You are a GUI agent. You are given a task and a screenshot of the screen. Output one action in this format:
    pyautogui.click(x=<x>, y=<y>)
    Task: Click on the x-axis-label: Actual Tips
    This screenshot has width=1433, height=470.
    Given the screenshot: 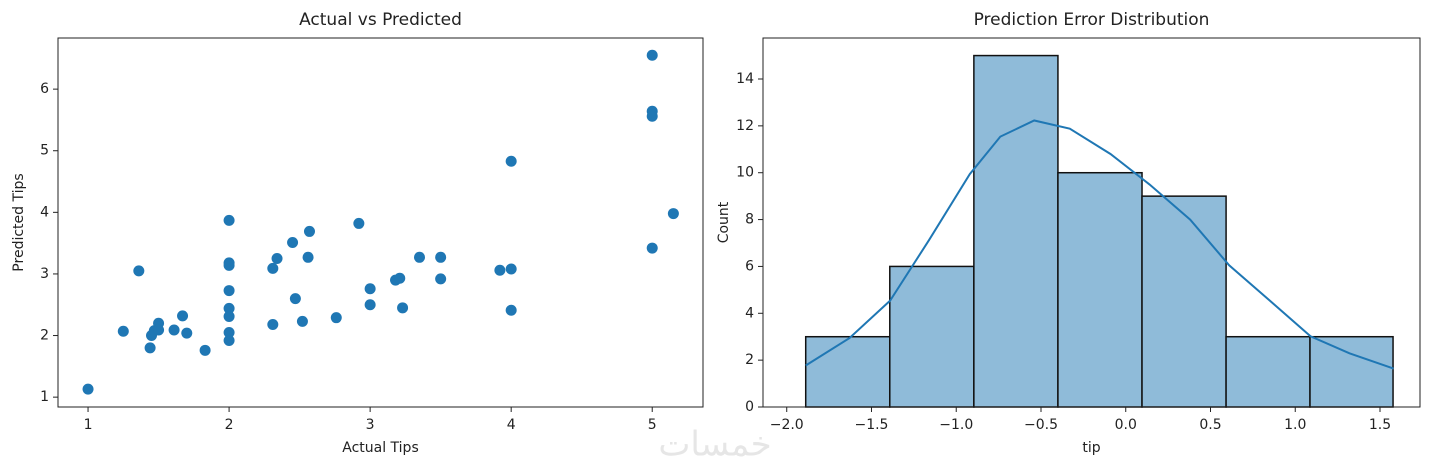 What is the action you would take?
    pyautogui.click(x=380, y=448)
    